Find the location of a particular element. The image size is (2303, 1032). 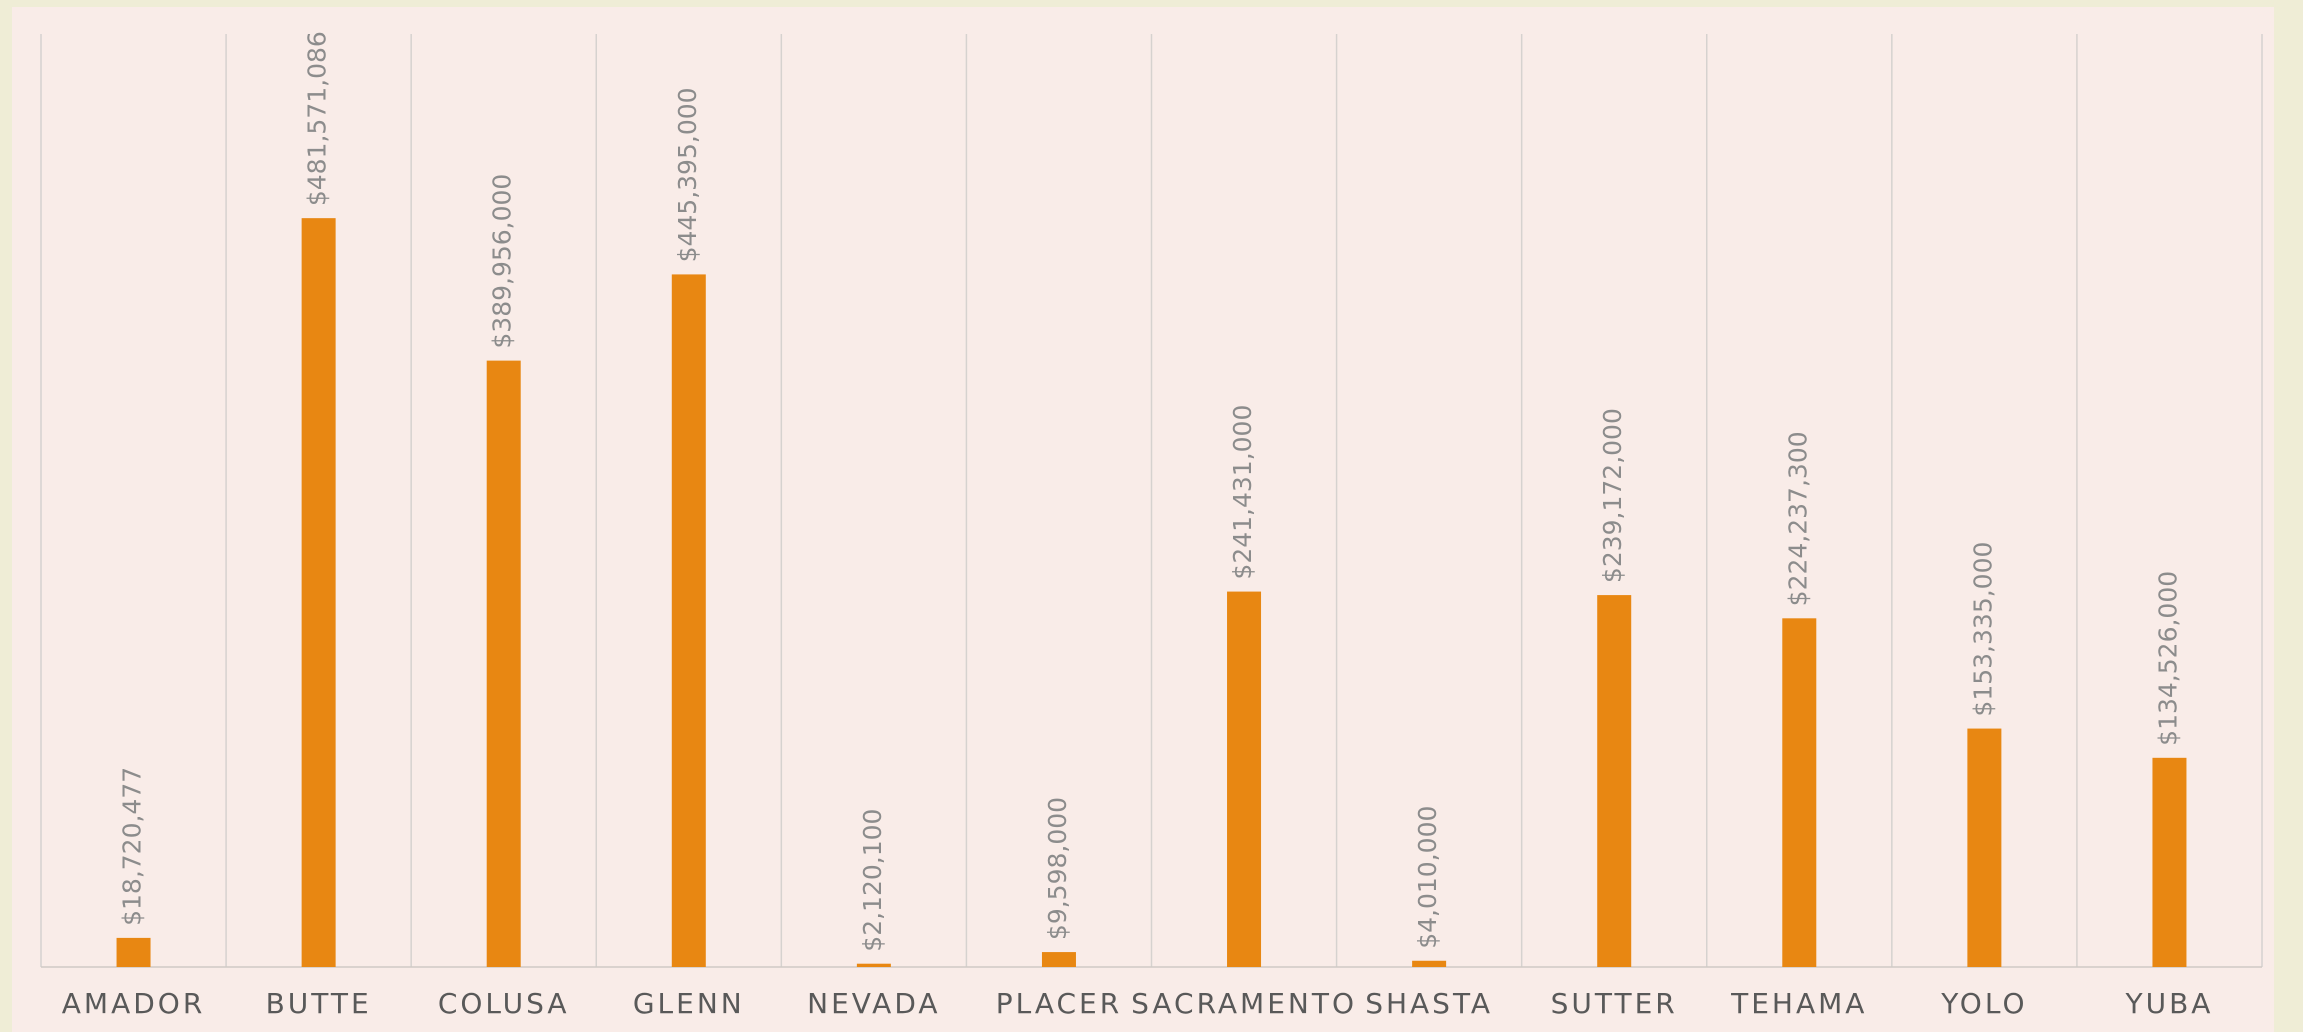

x-tick-label: PLACER is located at coordinates (1059, 1003).